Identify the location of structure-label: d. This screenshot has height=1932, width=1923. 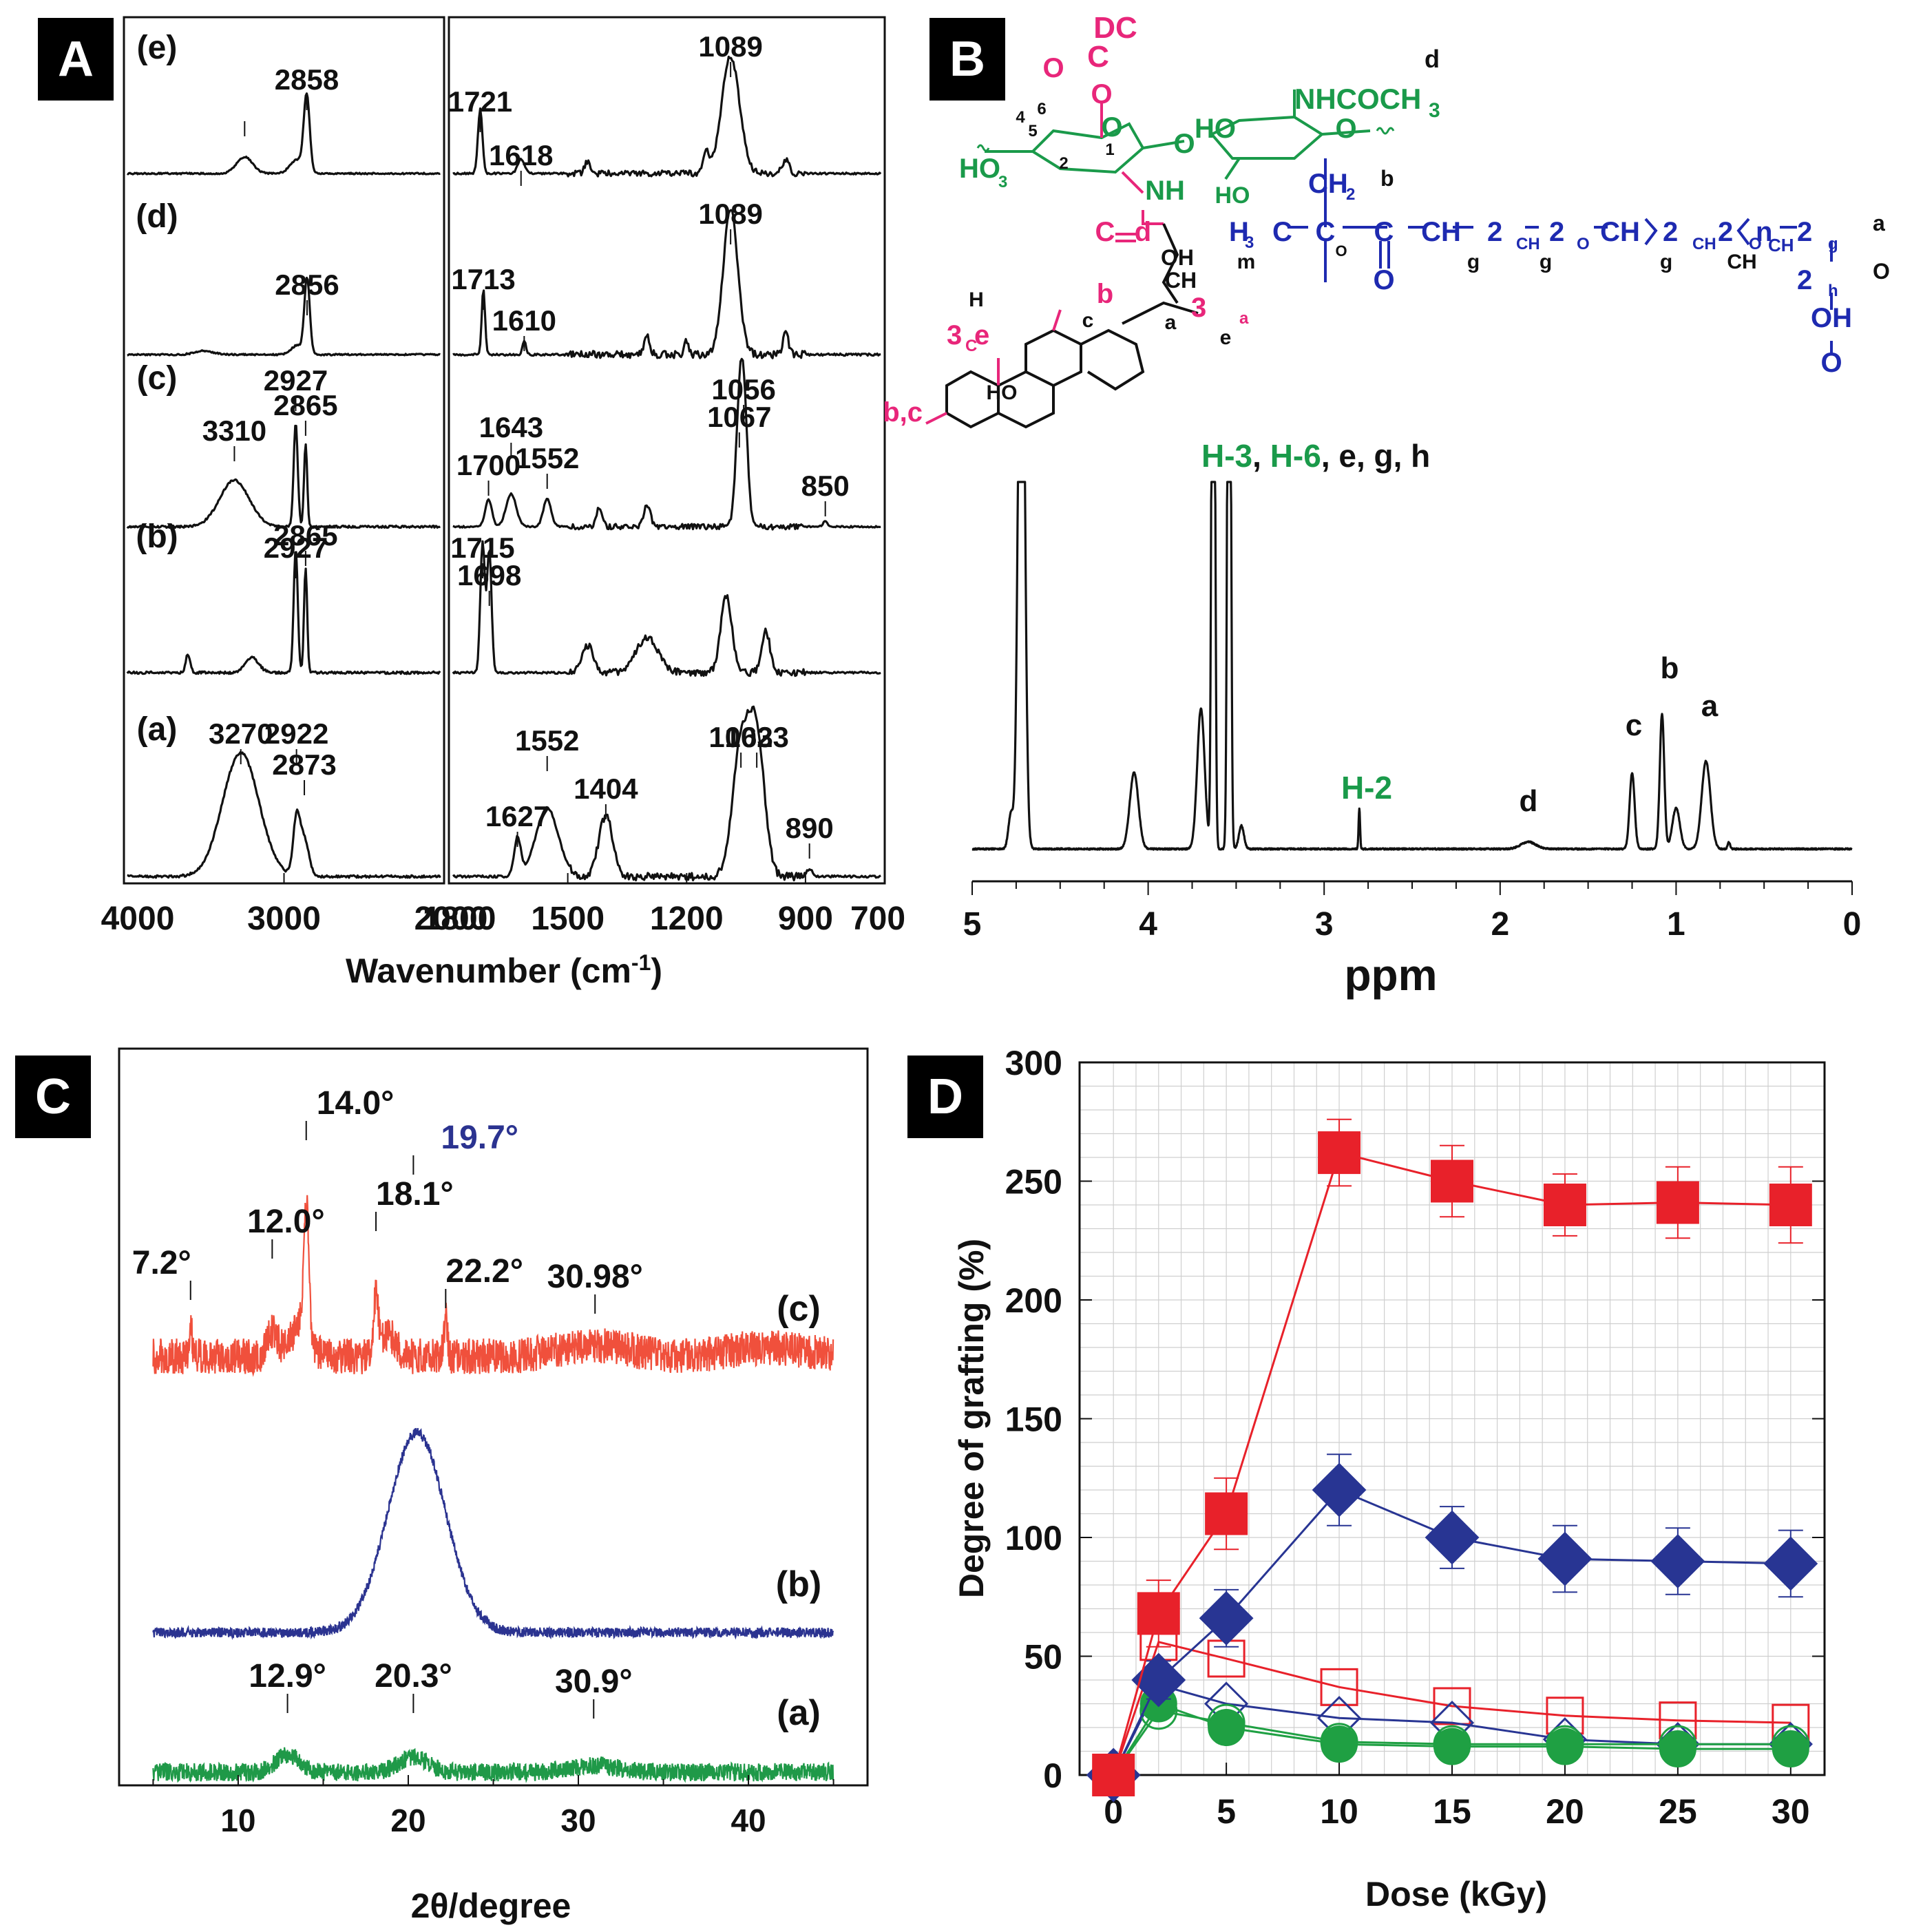
(1432, 59).